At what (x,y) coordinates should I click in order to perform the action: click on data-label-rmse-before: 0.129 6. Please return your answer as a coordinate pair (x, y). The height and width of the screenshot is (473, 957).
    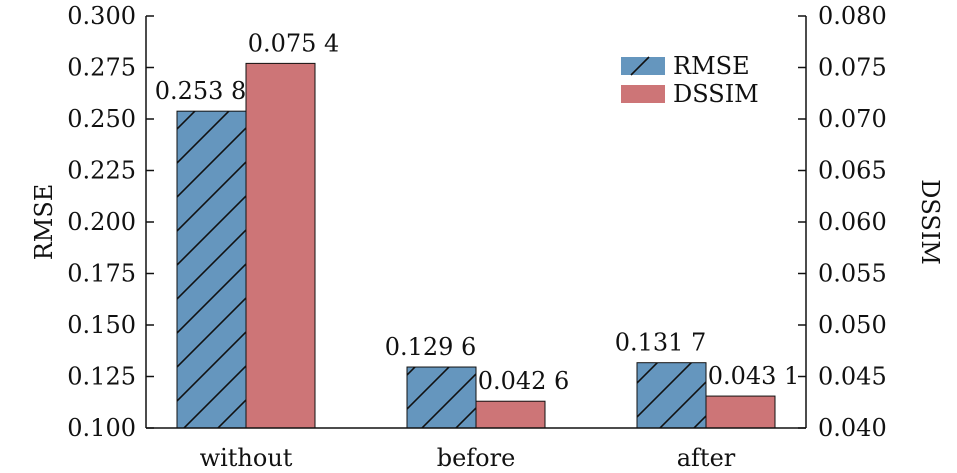
    Looking at the image, I should click on (431, 347).